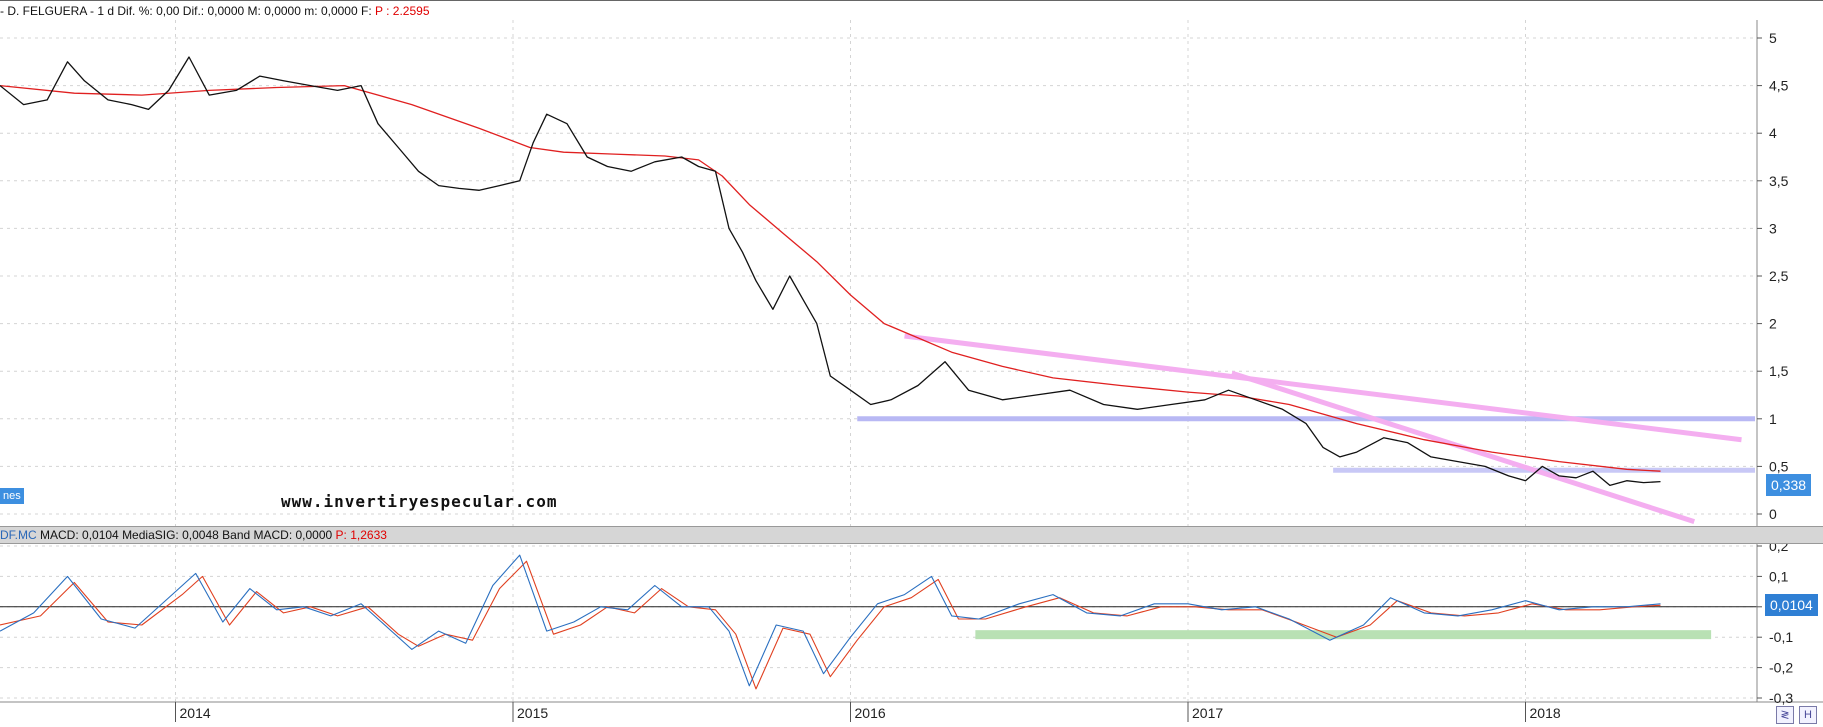 The width and height of the screenshot is (1823, 727). What do you see at coordinates (1773, 419) in the screenshot?
I see `price-tick-label: 1` at bounding box center [1773, 419].